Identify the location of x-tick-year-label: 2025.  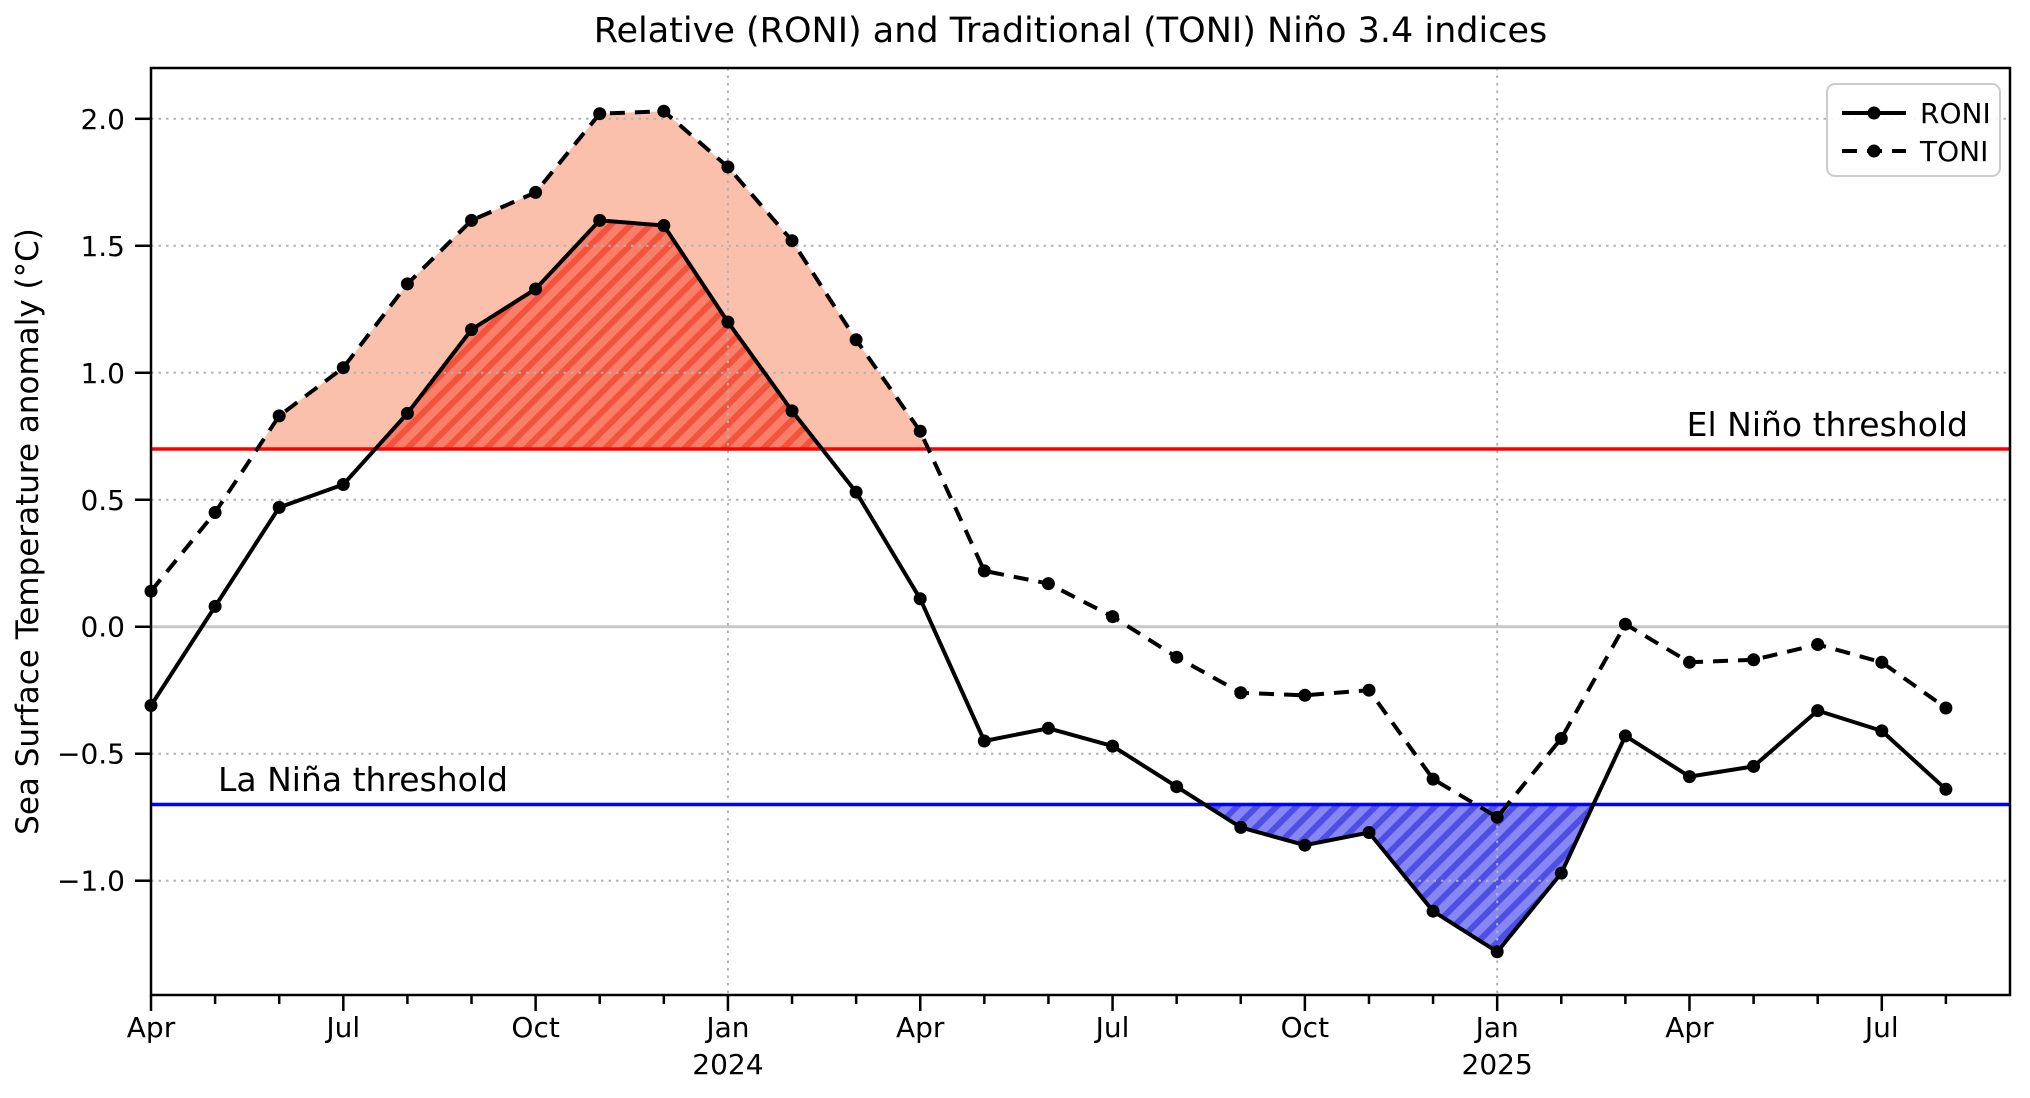
(1497, 1064).